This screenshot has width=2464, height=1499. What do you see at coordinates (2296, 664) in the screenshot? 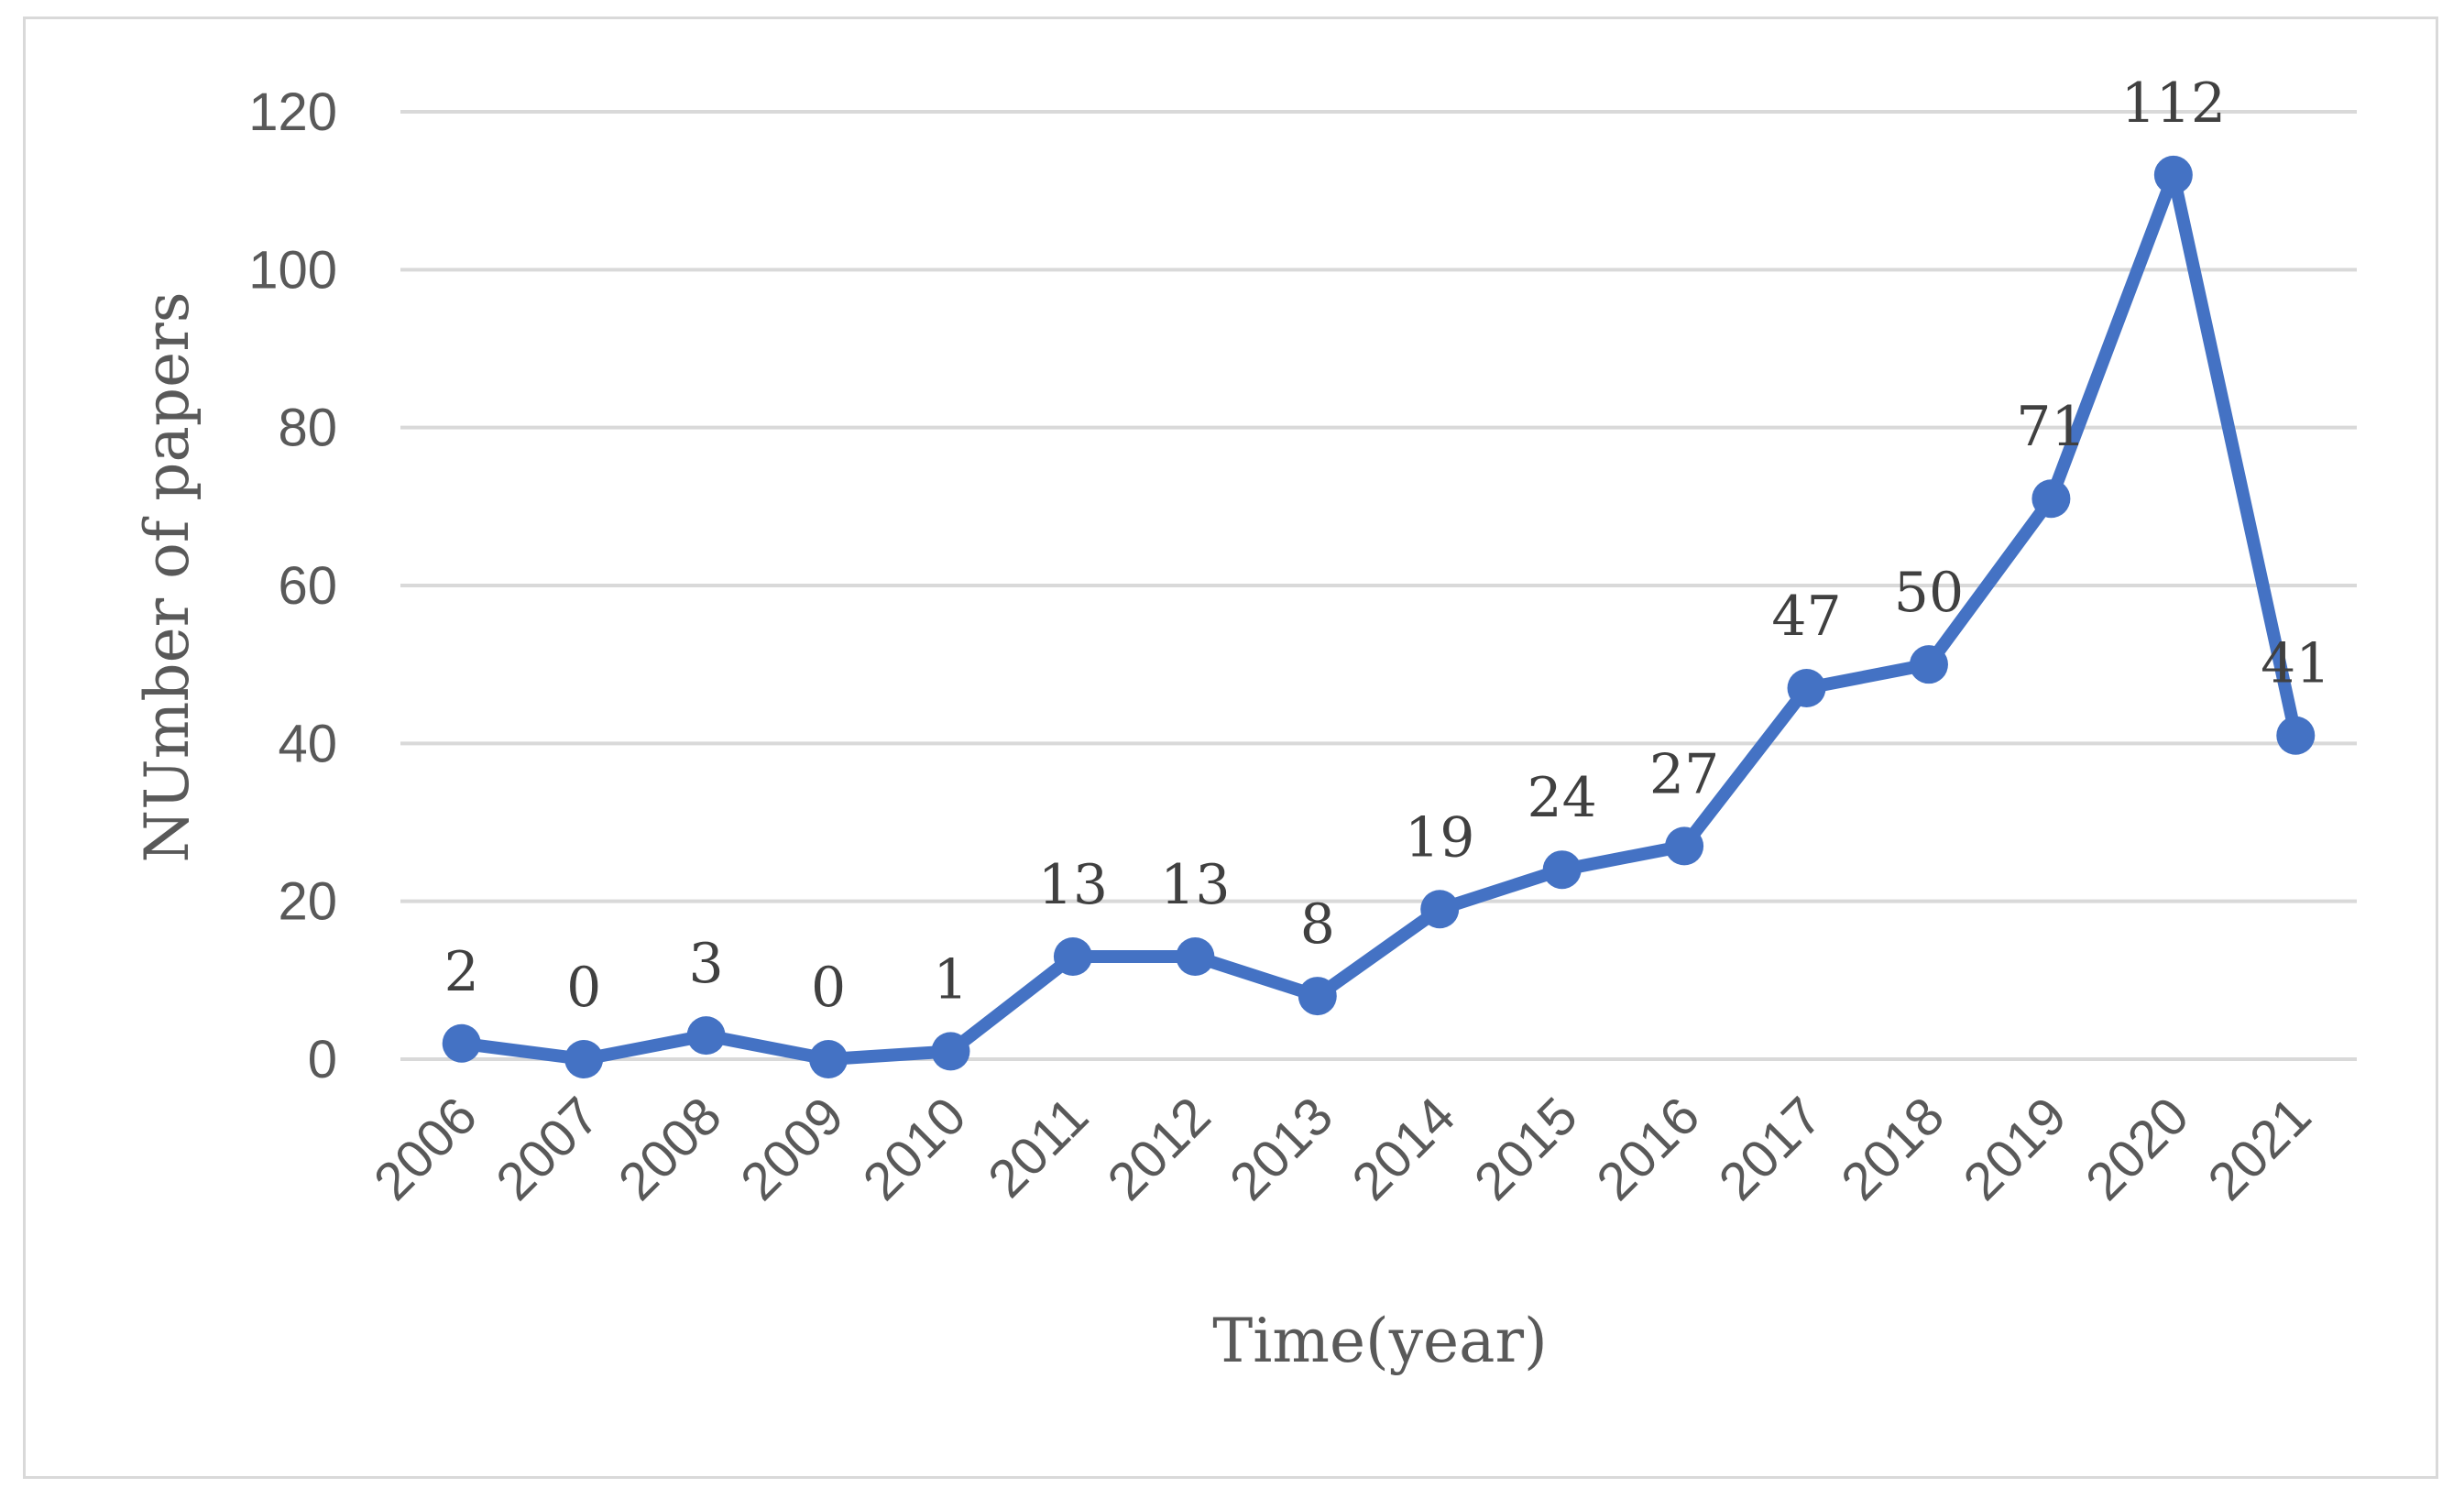
I see `data-label: 41` at bounding box center [2296, 664].